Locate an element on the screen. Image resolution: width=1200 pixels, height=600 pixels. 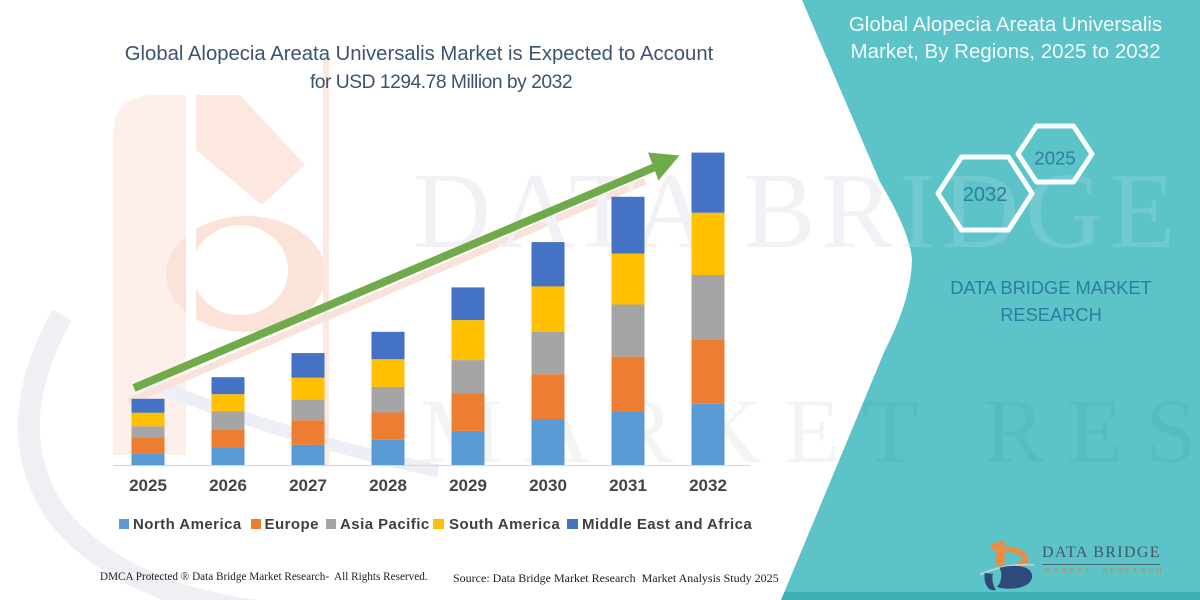
svg-text: 2025 is located at coordinates (1054, 158).